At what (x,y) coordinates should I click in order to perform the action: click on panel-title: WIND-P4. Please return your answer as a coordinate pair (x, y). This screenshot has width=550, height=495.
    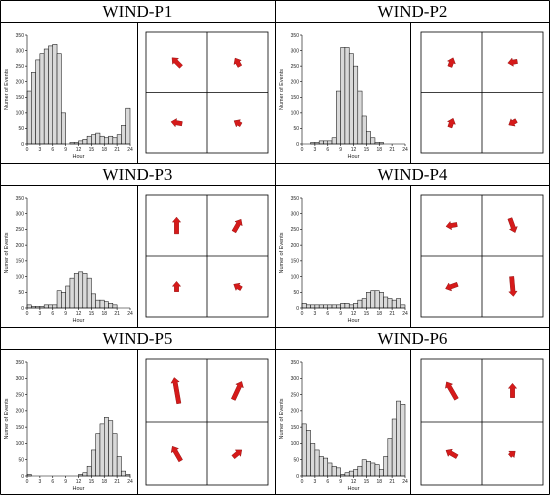
    Looking at the image, I should click on (413, 174).